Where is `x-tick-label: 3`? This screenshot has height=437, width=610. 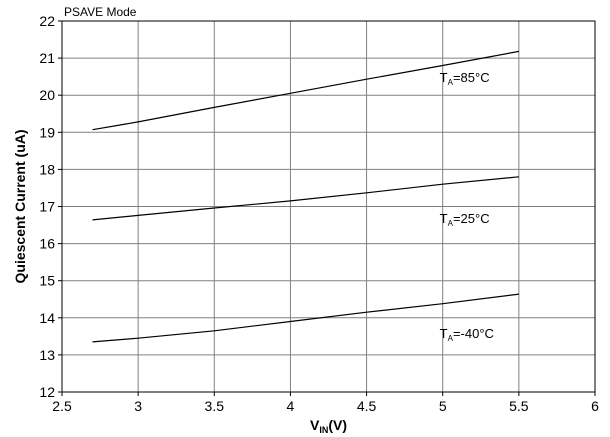 x-tick-label: 3 is located at coordinates (138, 406).